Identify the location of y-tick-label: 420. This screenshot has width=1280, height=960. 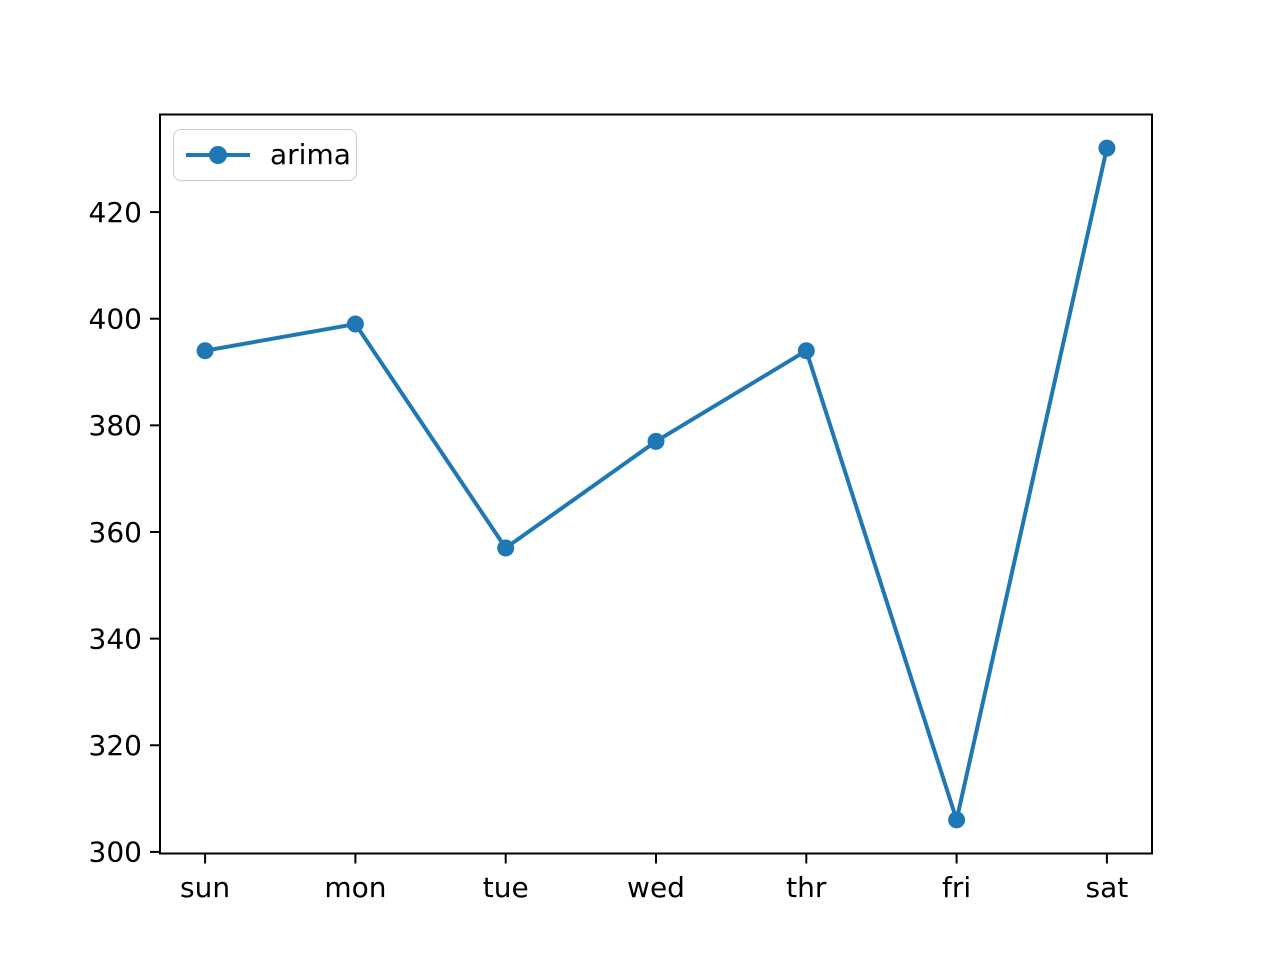
(115, 212).